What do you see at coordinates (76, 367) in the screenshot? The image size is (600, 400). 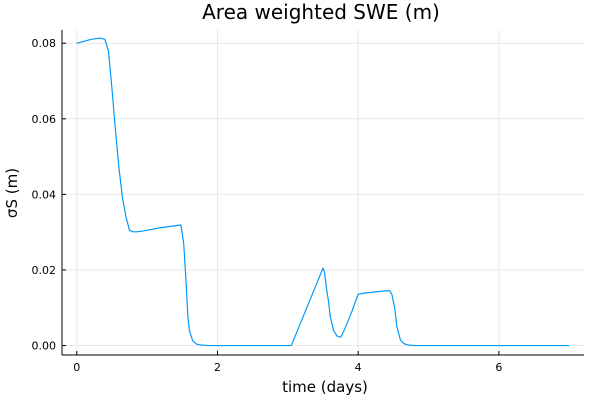 I see `x-tick-label: 0` at bounding box center [76, 367].